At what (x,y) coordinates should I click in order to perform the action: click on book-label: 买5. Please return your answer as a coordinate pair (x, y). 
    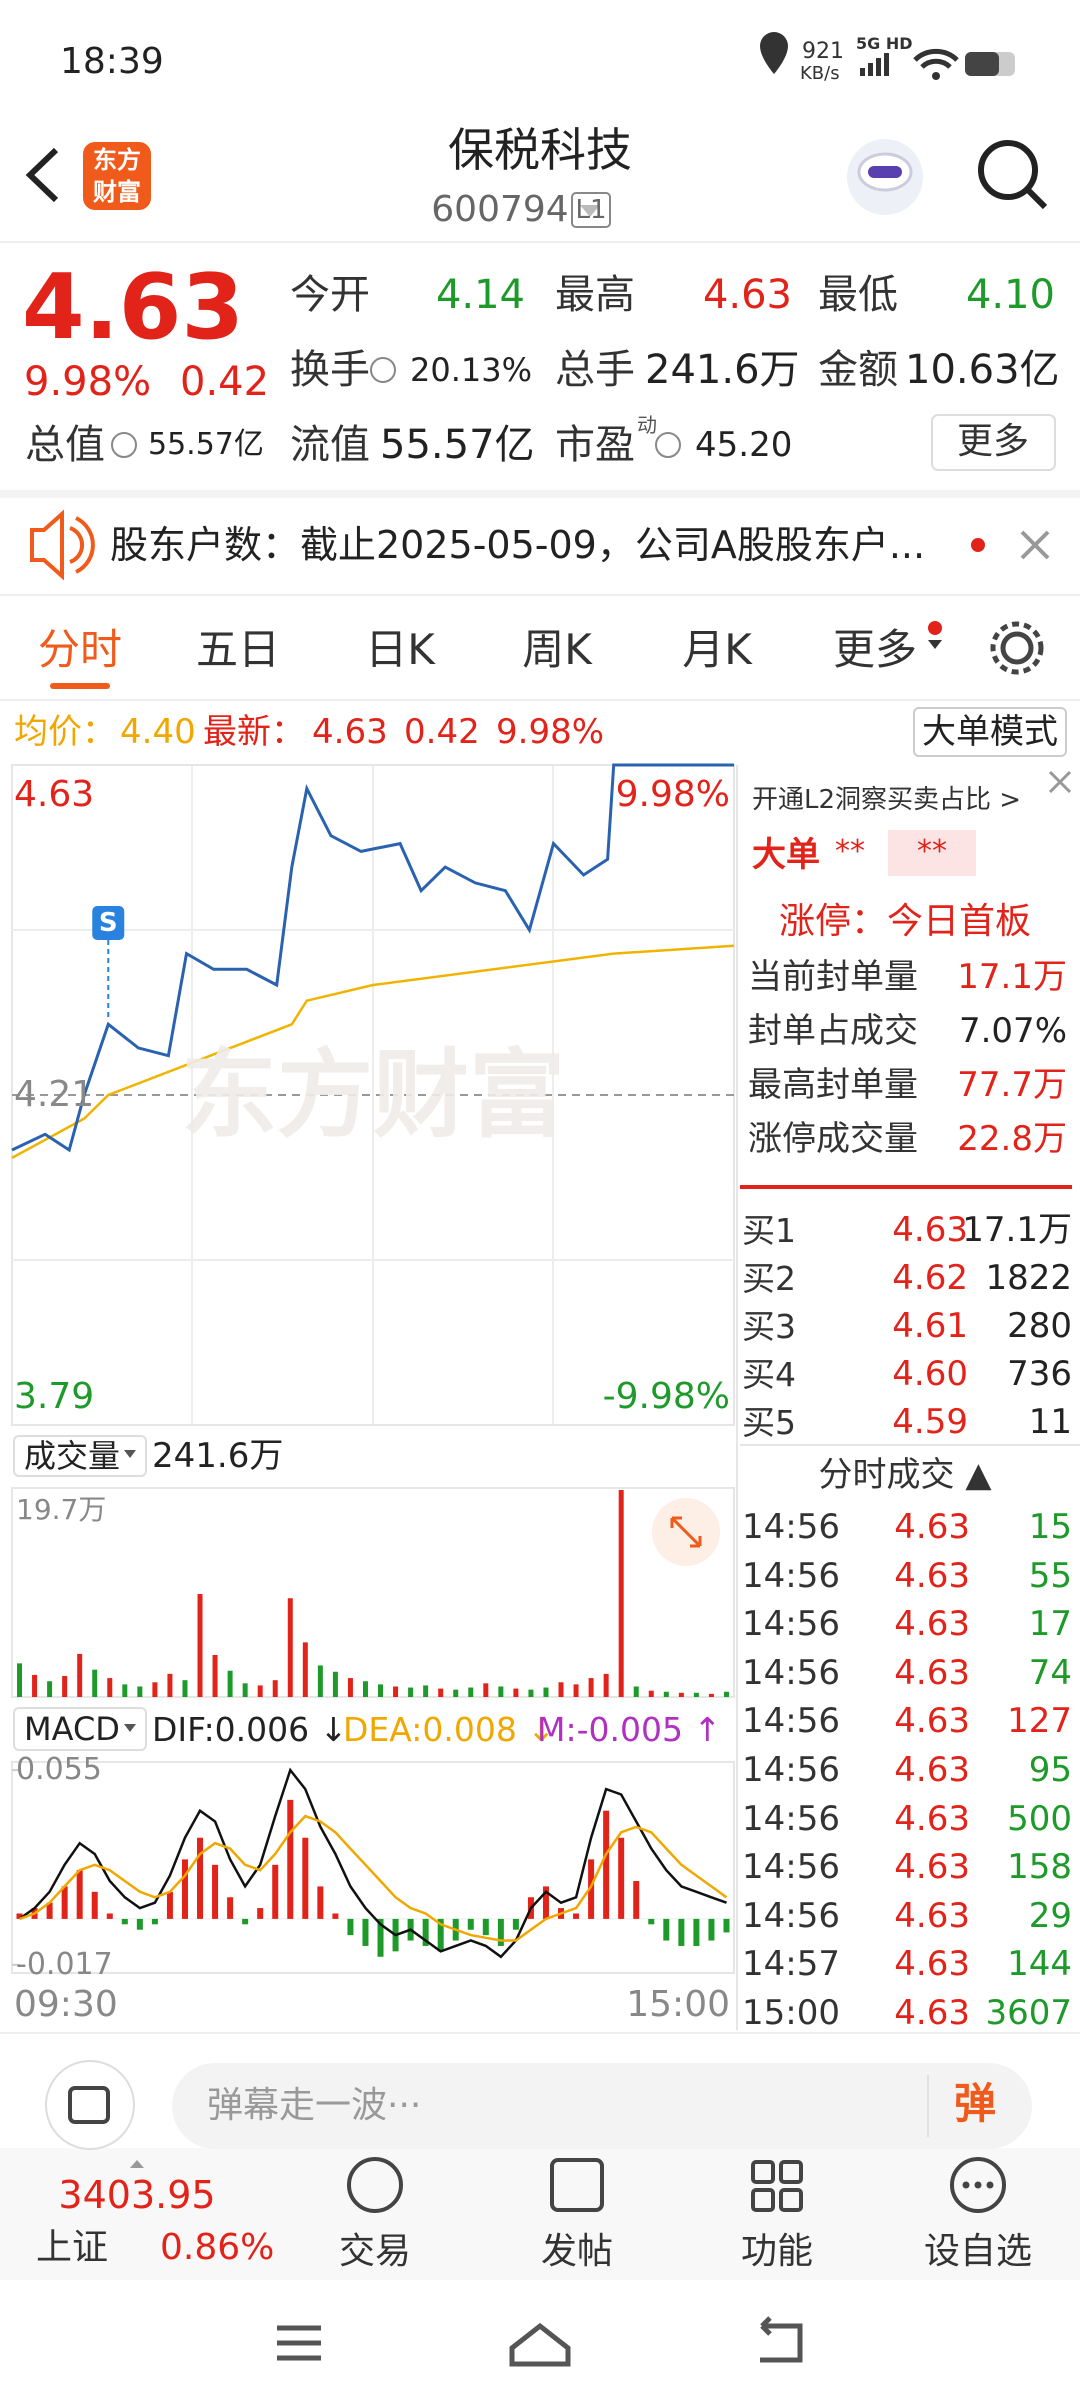
    Looking at the image, I should click on (769, 1422).